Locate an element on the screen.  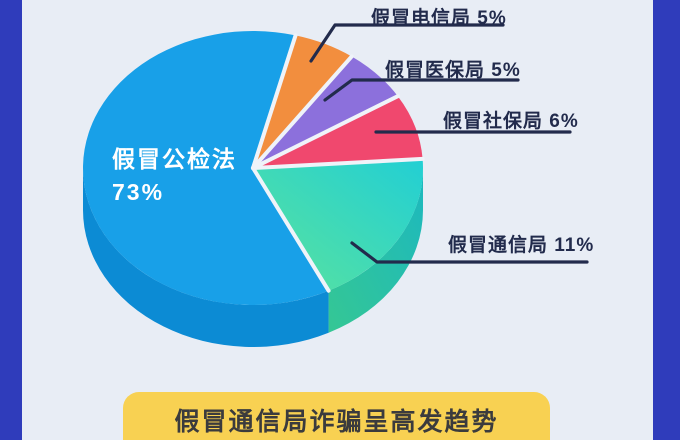
callout-communications-bureau: 假冒通信局 11% is located at coordinates (521, 245).